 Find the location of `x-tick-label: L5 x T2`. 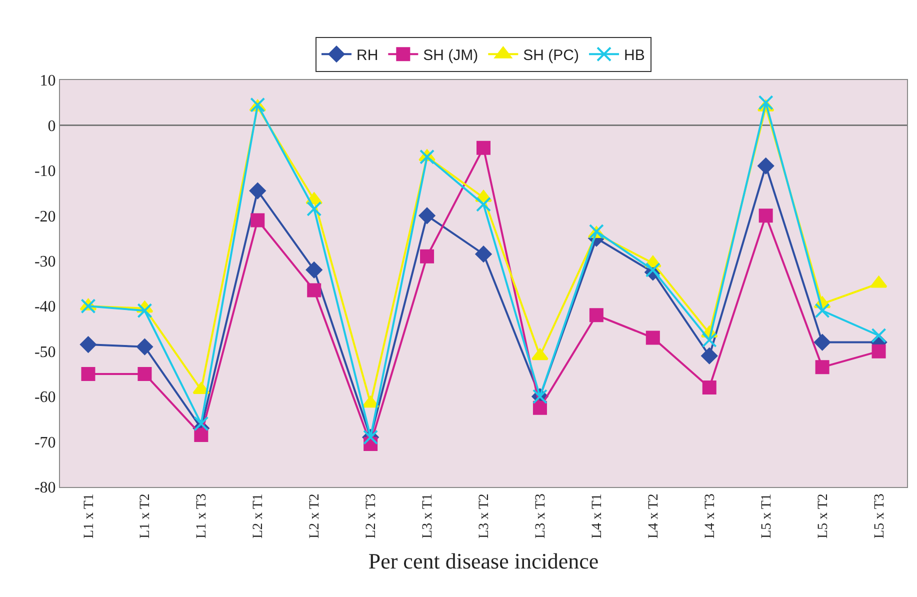

x-tick-label: L5 x T2 is located at coordinates (823, 516).